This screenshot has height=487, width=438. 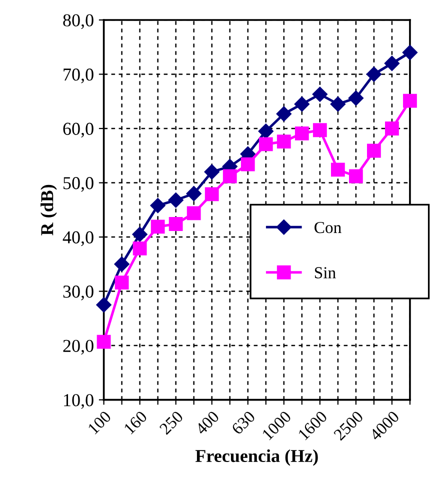 What do you see at coordinates (48, 210) in the screenshot?
I see `y-axis-title: R (dB)` at bounding box center [48, 210].